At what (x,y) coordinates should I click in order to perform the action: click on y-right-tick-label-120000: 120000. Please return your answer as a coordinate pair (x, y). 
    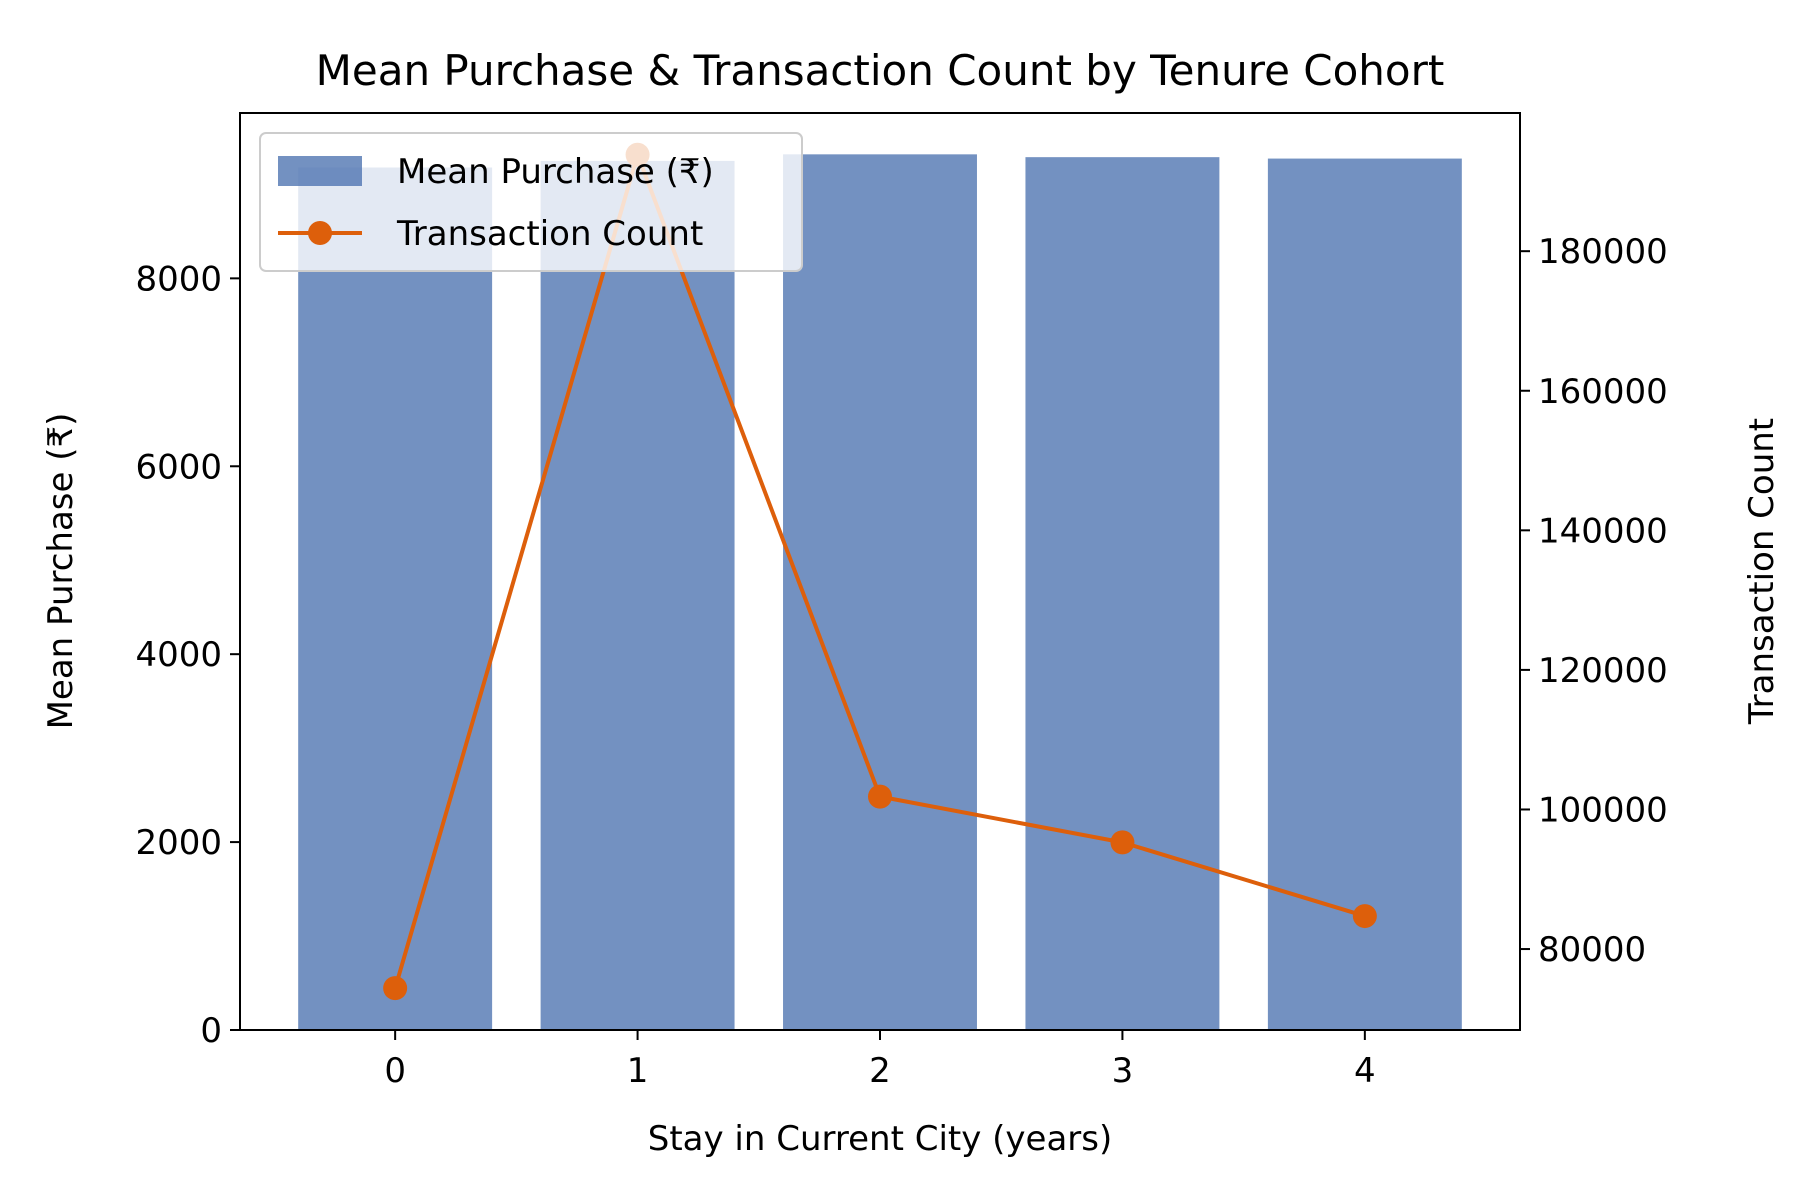
    Looking at the image, I should click on (1603, 671).